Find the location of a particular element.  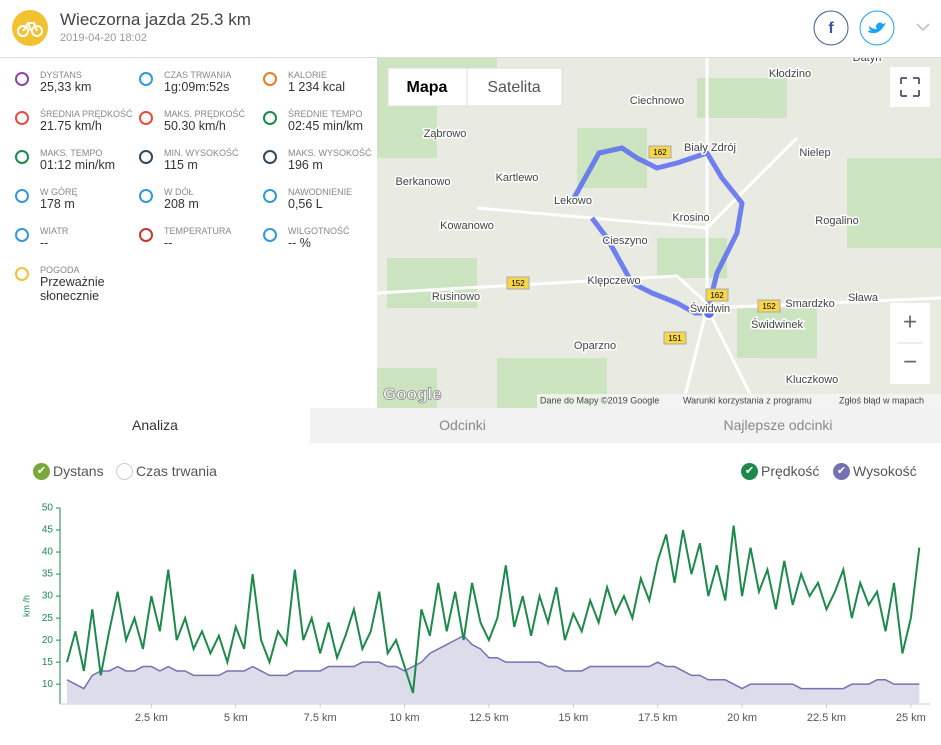

place-label: Ciechnowo is located at coordinates (657, 101).